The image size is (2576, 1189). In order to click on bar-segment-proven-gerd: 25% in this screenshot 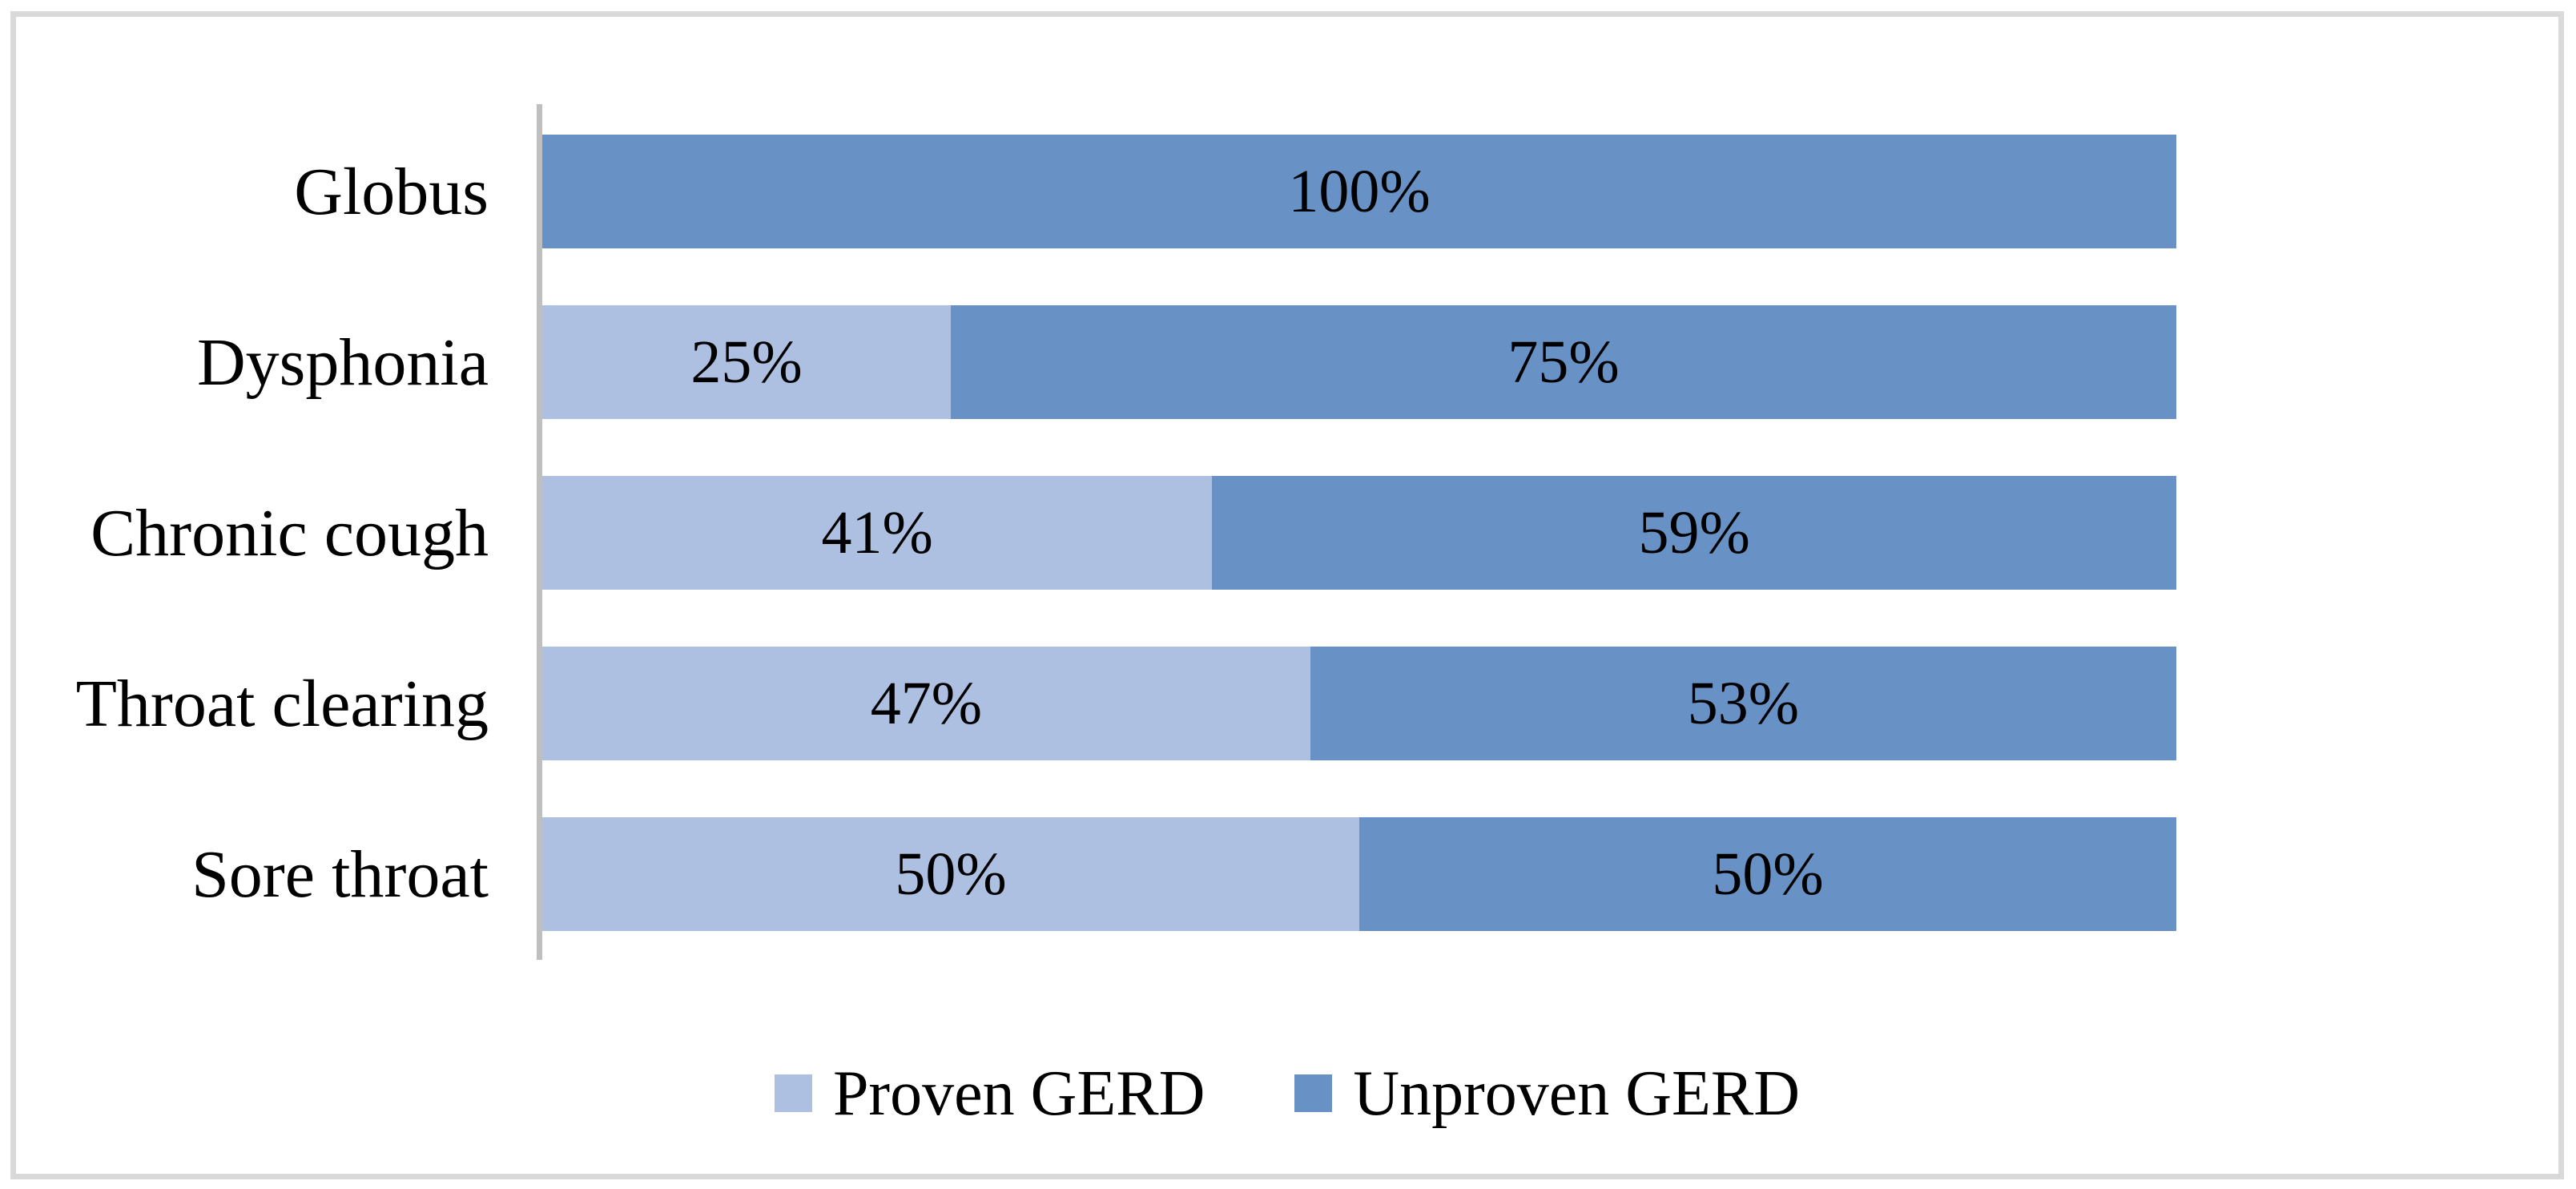, I will do `click(746, 362)`.